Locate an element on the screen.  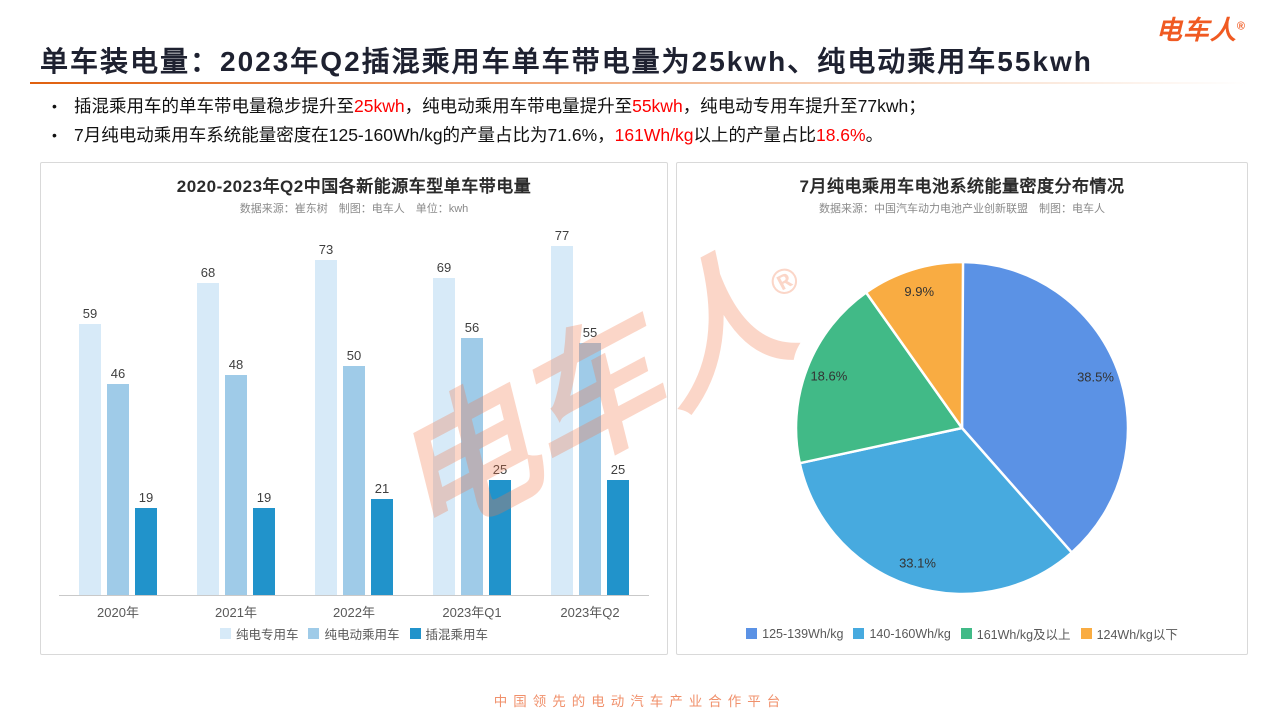
bar-value-label: 46 is located at coordinates (118, 373).